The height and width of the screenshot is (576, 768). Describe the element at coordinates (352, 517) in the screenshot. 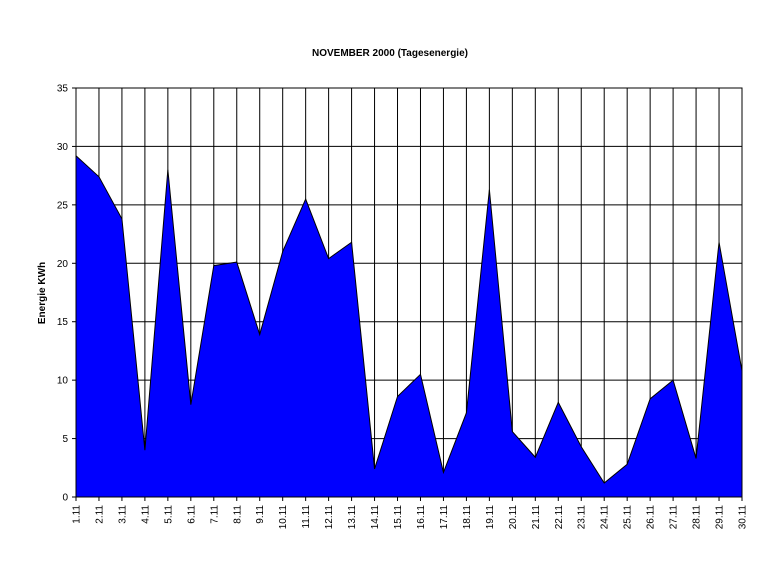

I see `x-tick-label: 13.11` at that location.